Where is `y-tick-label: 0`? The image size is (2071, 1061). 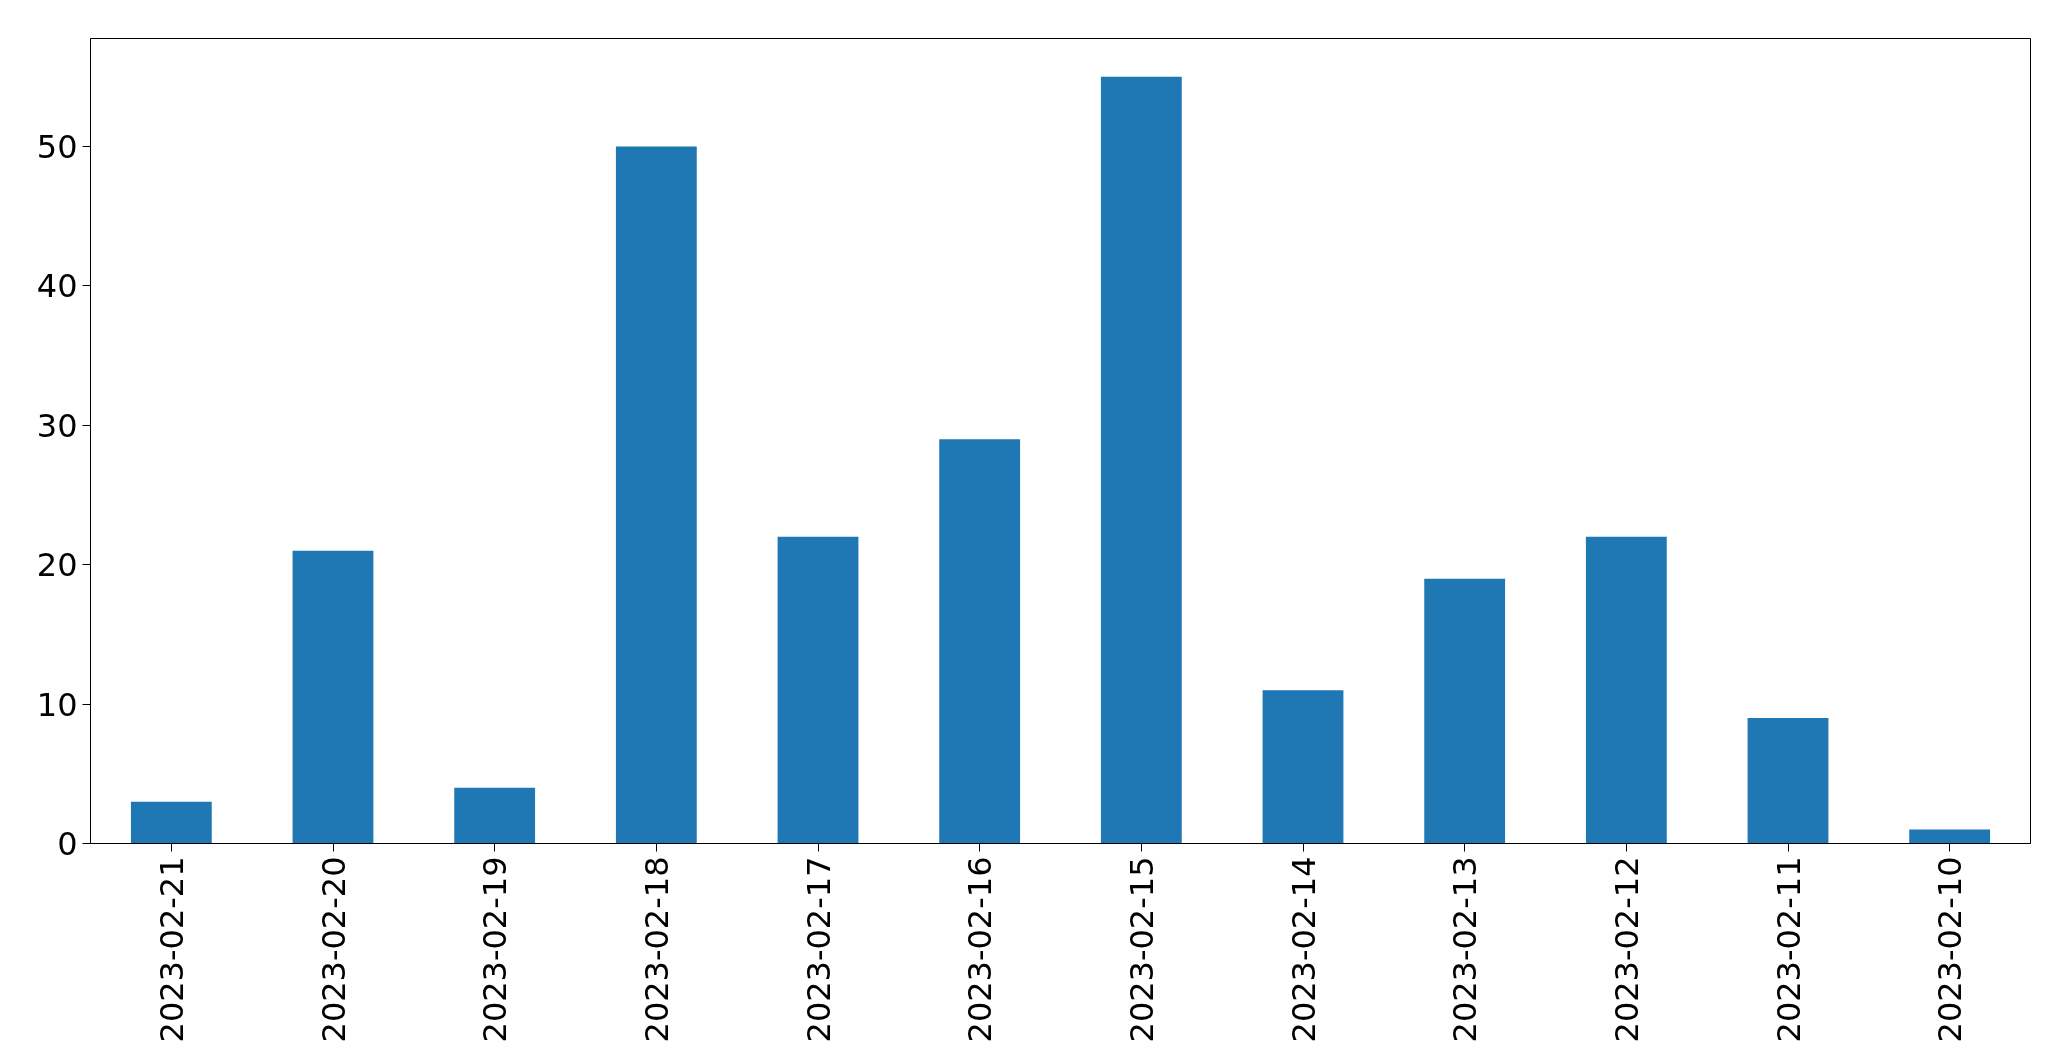
y-tick-label: 0 is located at coordinates (67, 844).